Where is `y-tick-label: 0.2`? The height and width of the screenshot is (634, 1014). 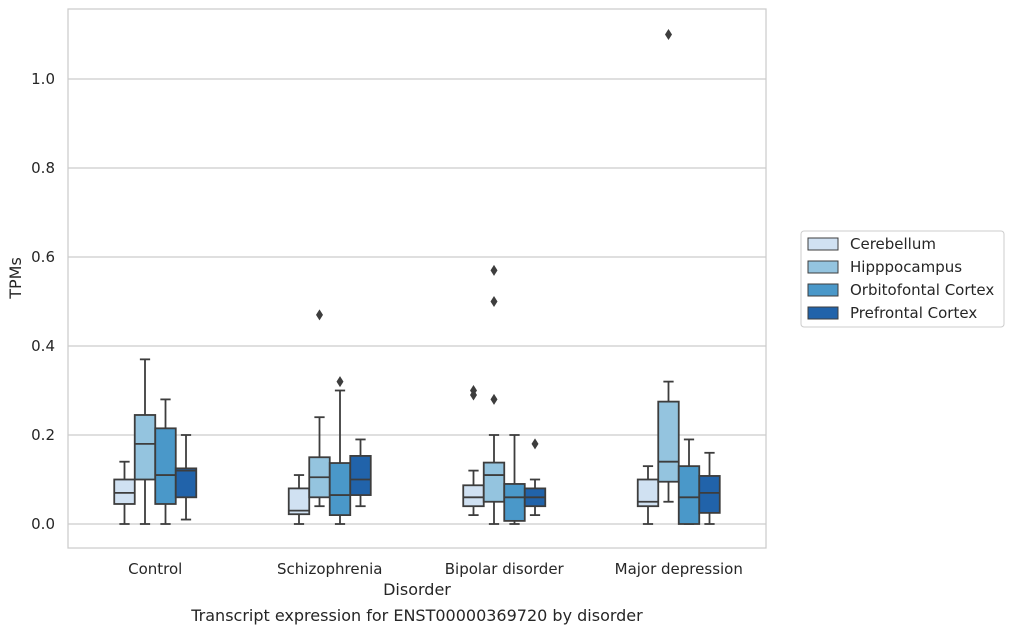 y-tick-label: 0.2 is located at coordinates (43, 435).